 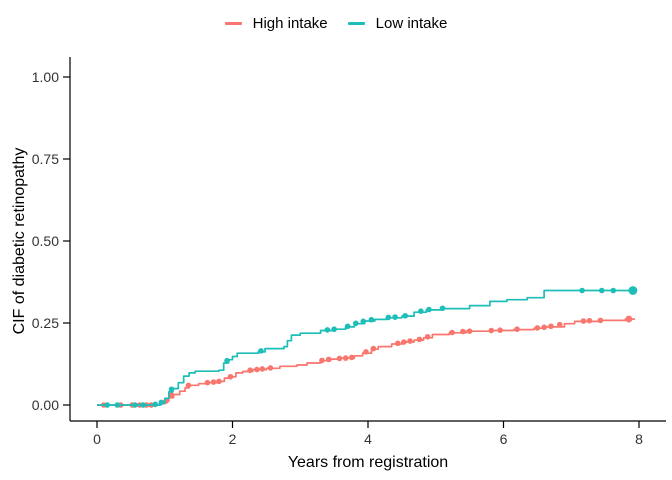 I want to click on legend-label-low-intake: Low intake, so click(x=411, y=23).